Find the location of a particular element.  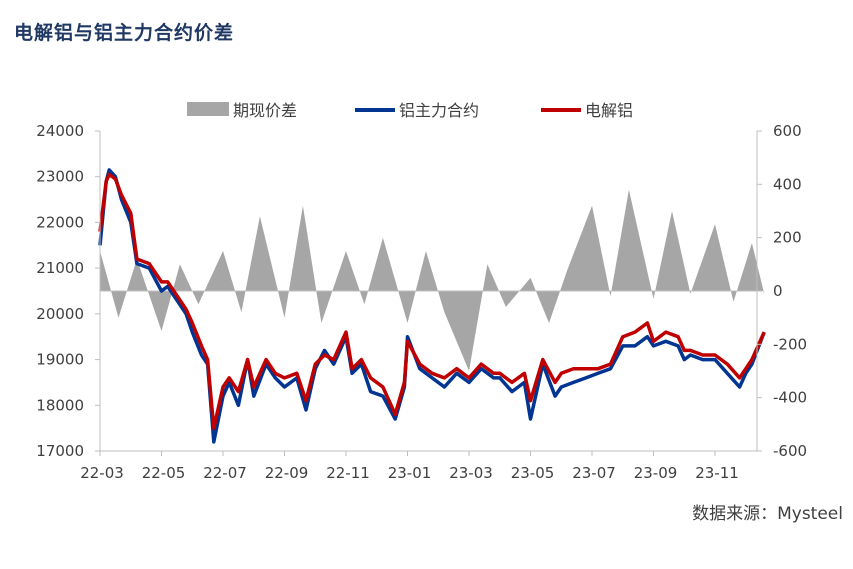

legend-label-spot: 电解铝 is located at coordinates (609, 110).